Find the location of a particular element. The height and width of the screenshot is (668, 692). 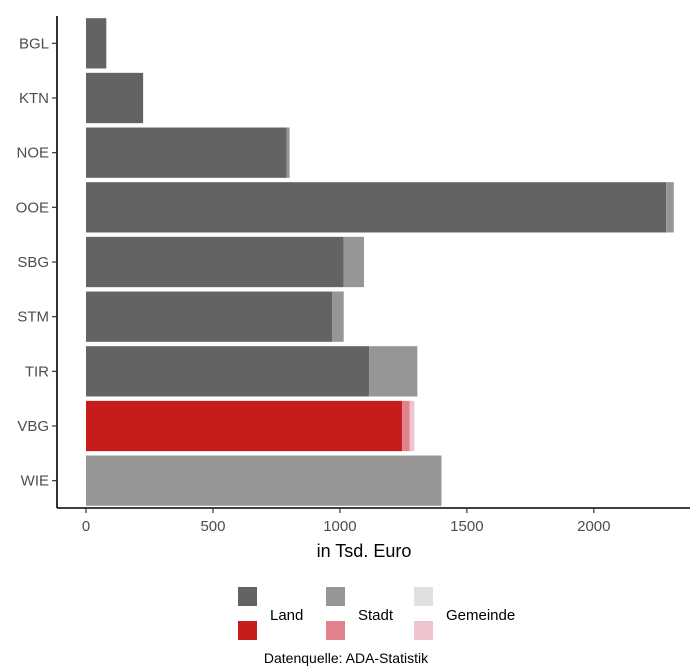

bar-ooe-stadt is located at coordinates (670, 207).